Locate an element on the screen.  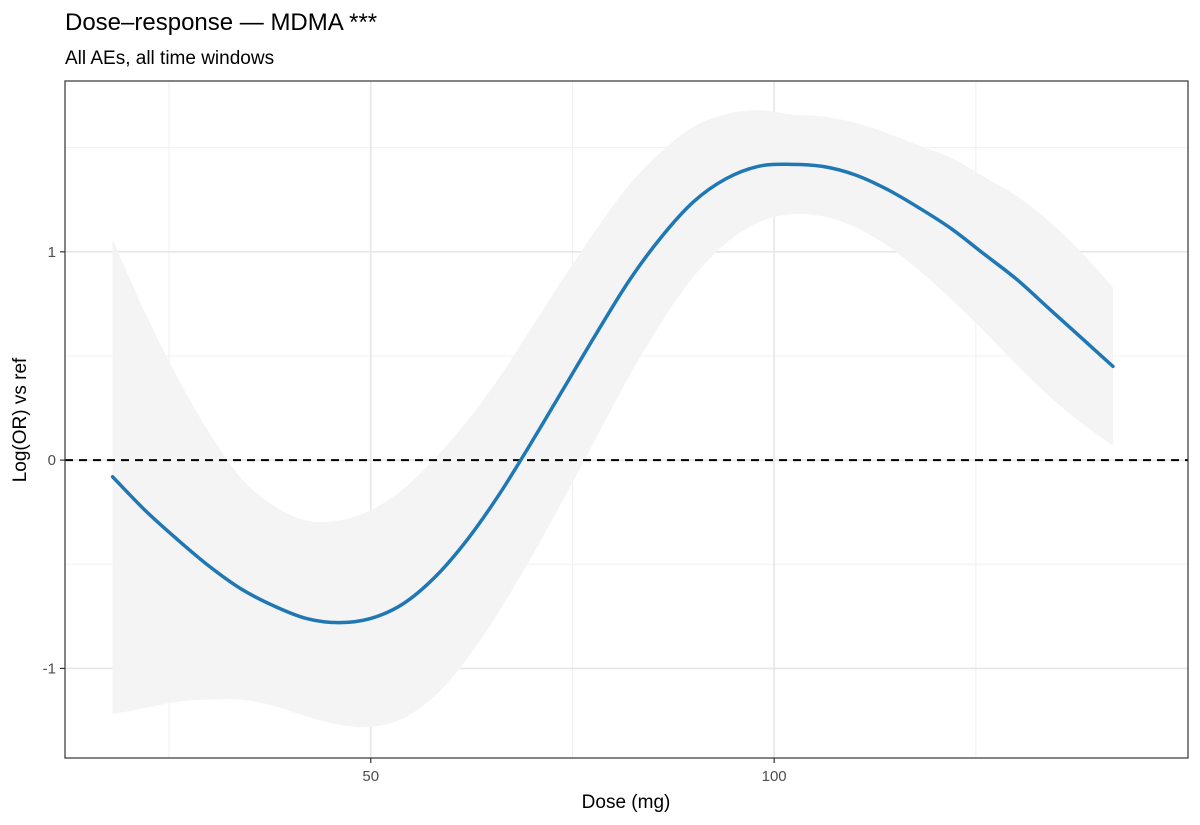
y-tick-label: 0 is located at coordinates (52, 460).